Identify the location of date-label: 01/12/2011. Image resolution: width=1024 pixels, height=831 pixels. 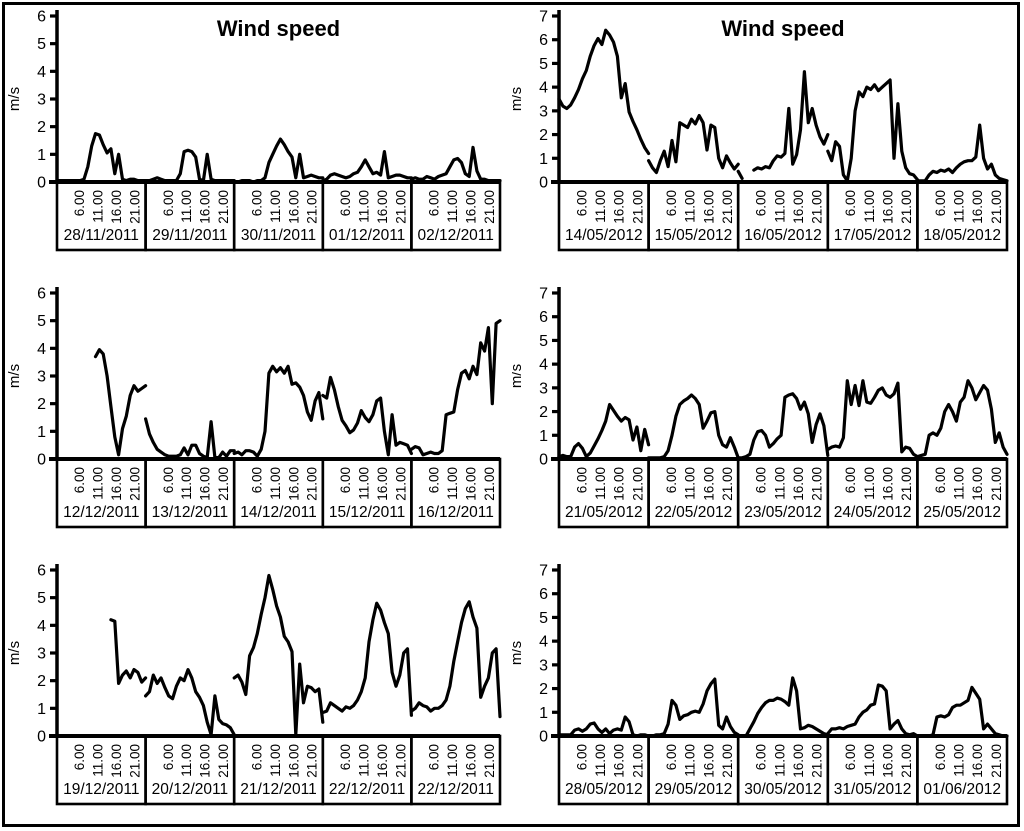
(367, 235).